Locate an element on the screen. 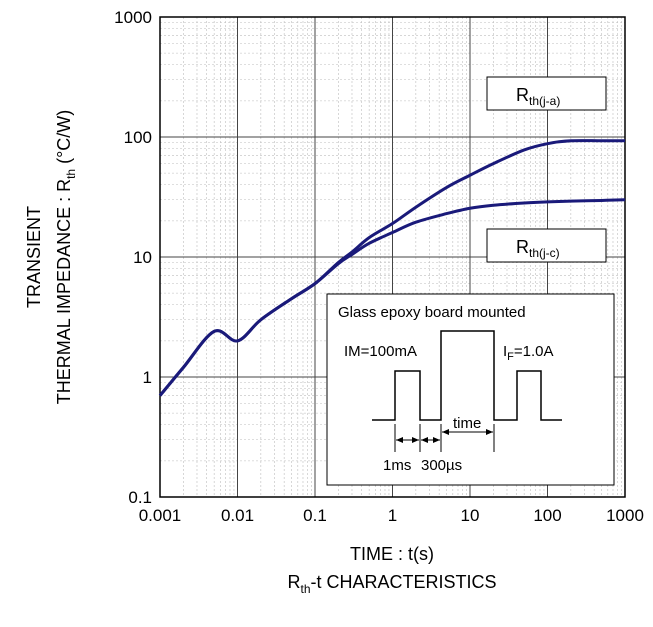 The width and height of the screenshot is (653, 627). inset-if-label: IF=1.0A is located at coordinates (528, 353).